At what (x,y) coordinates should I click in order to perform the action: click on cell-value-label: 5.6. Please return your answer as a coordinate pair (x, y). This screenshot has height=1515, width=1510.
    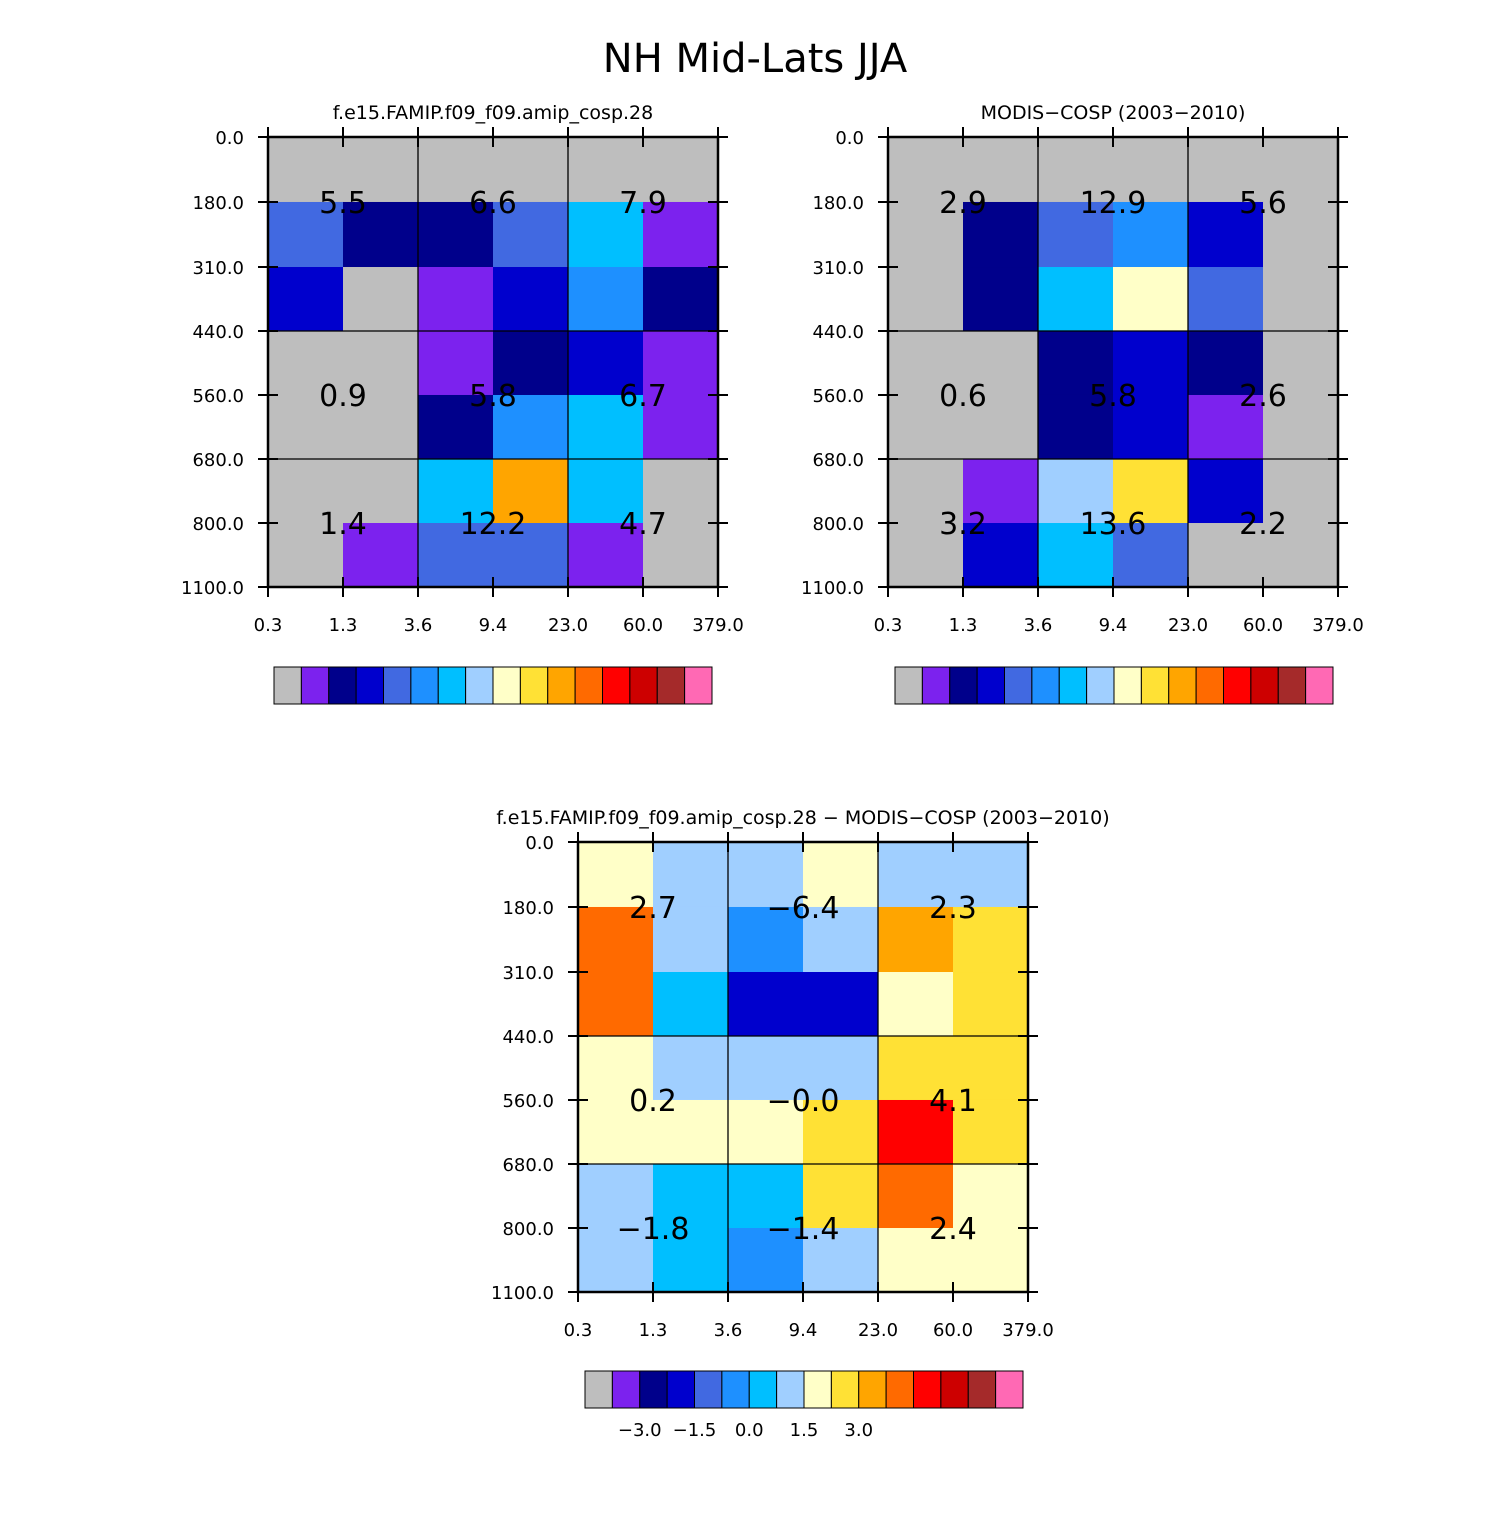
    Looking at the image, I should click on (1263, 203).